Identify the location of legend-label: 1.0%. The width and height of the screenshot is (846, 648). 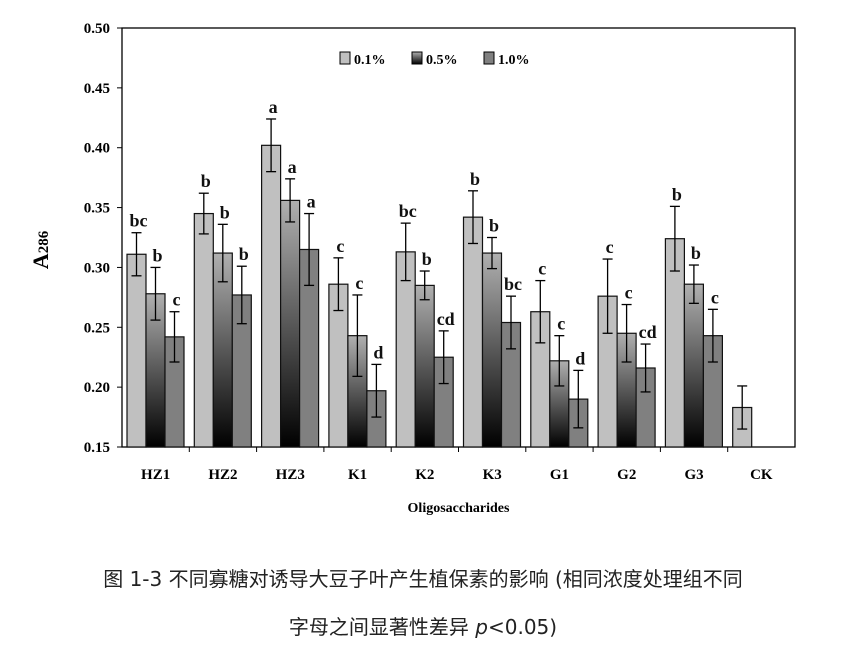
(514, 60).